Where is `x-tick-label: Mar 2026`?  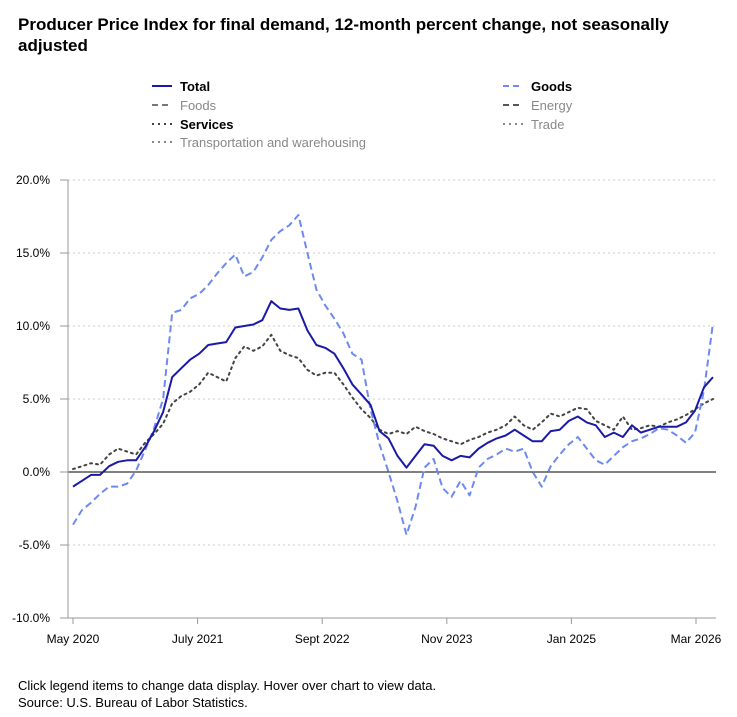
x-tick-label: Mar 2026 is located at coordinates (696, 639).